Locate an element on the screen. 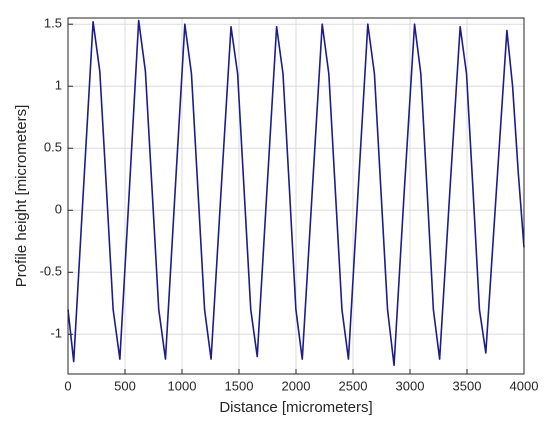 The image size is (550, 431). y-tick-label: 0 is located at coordinates (58, 209).